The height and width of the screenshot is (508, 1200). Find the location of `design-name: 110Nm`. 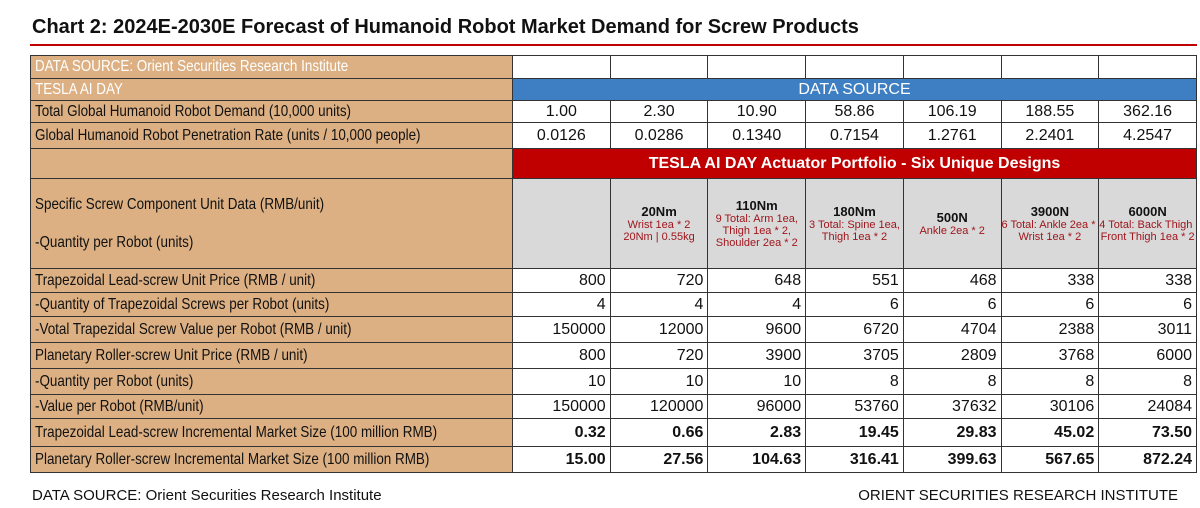

design-name: 110Nm is located at coordinates (756, 205).